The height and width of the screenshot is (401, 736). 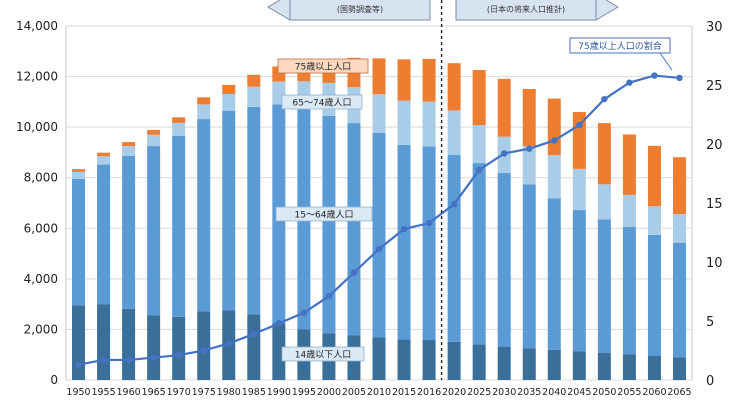 I want to click on y-right-tick-label: 25, so click(x=714, y=86).